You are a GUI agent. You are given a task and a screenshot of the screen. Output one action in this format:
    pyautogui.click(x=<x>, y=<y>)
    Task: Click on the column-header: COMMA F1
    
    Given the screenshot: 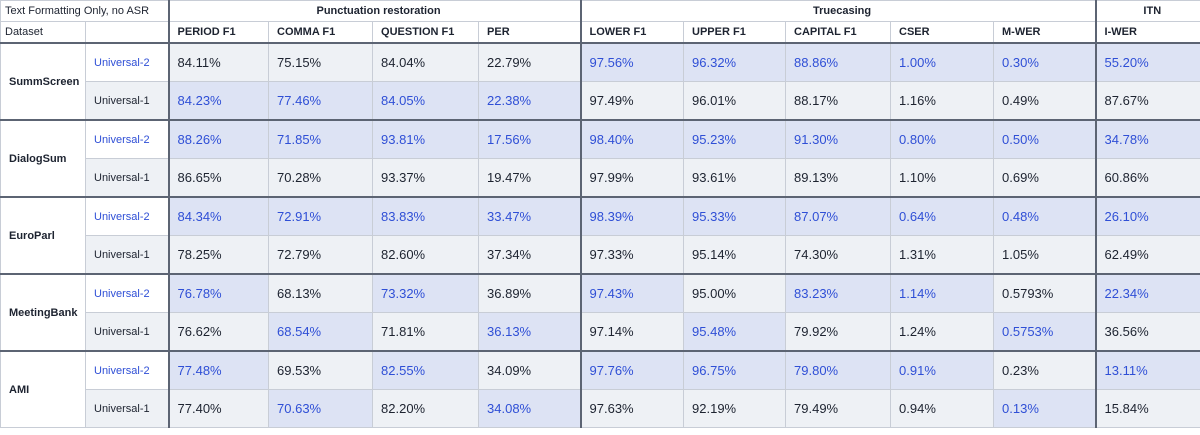 What is the action you would take?
    pyautogui.click(x=321, y=32)
    